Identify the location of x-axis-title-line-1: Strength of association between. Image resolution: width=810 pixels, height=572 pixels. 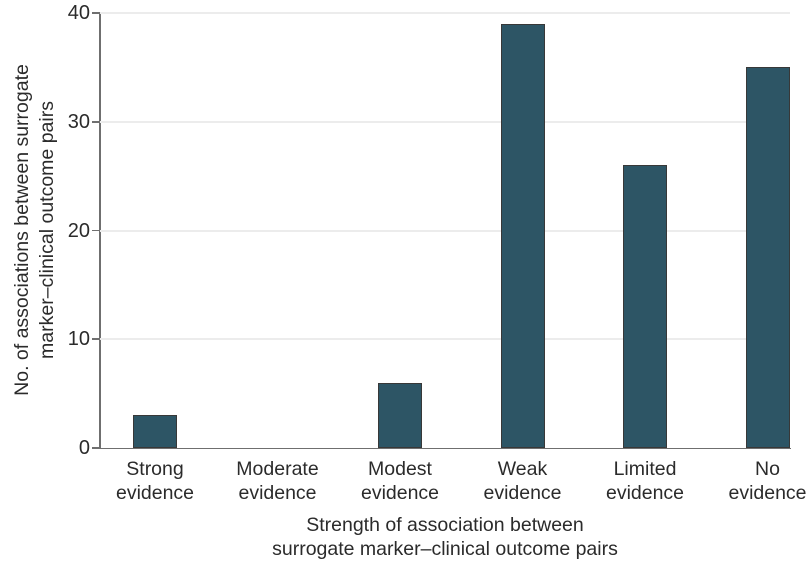
(445, 525).